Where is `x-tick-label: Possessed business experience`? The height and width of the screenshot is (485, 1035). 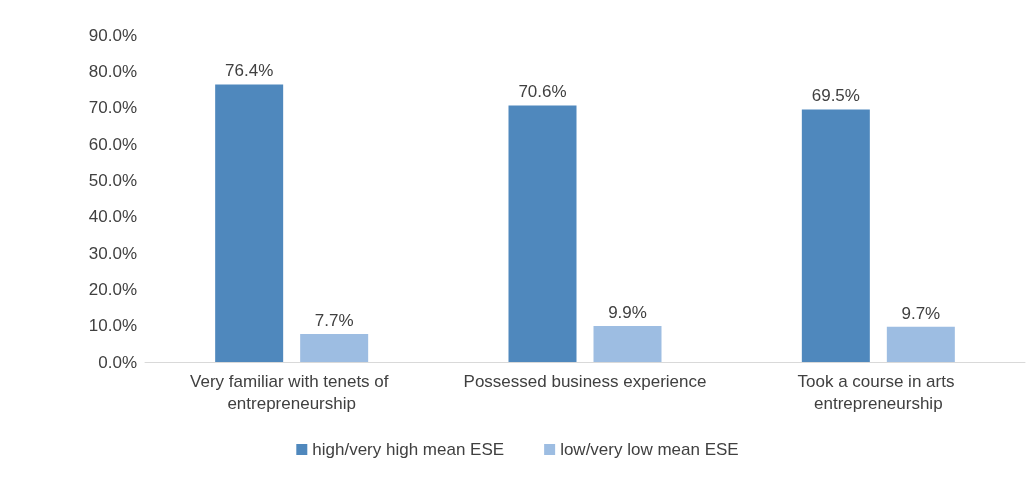 x-tick-label: Possessed business experience is located at coordinates (585, 381).